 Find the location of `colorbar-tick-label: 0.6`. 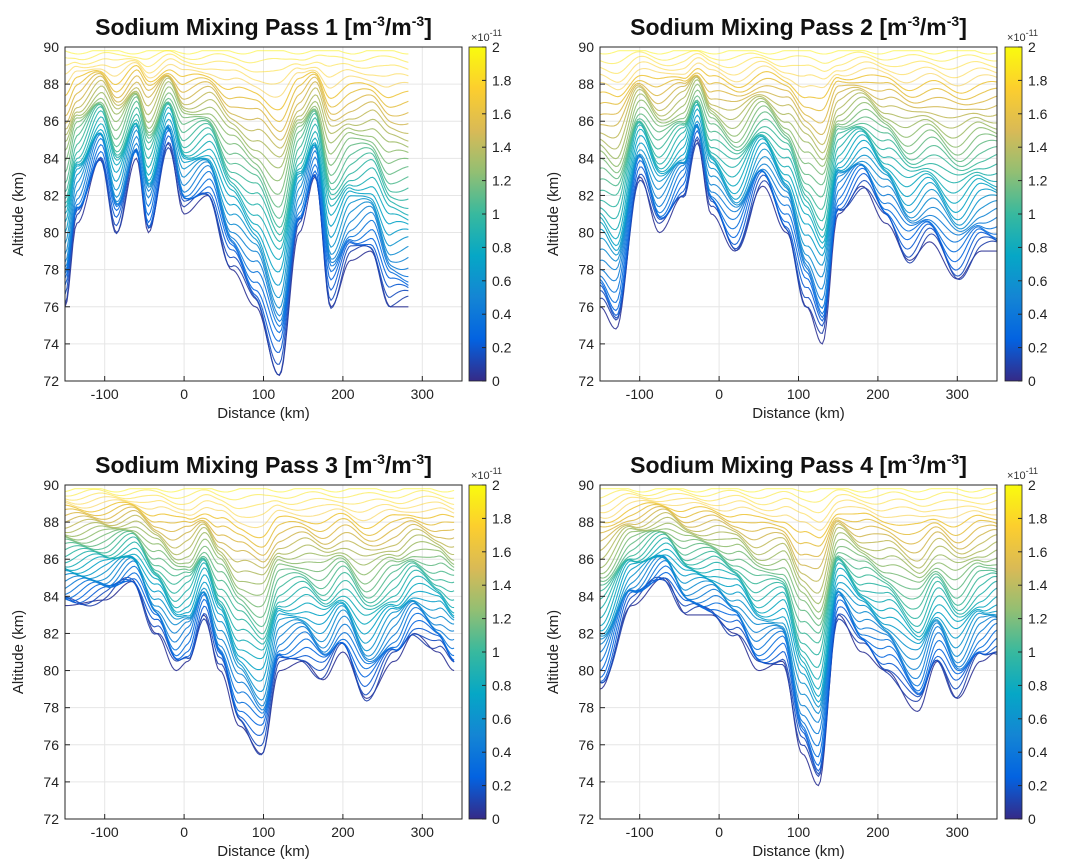

colorbar-tick-label: 0.6 is located at coordinates (502, 719).